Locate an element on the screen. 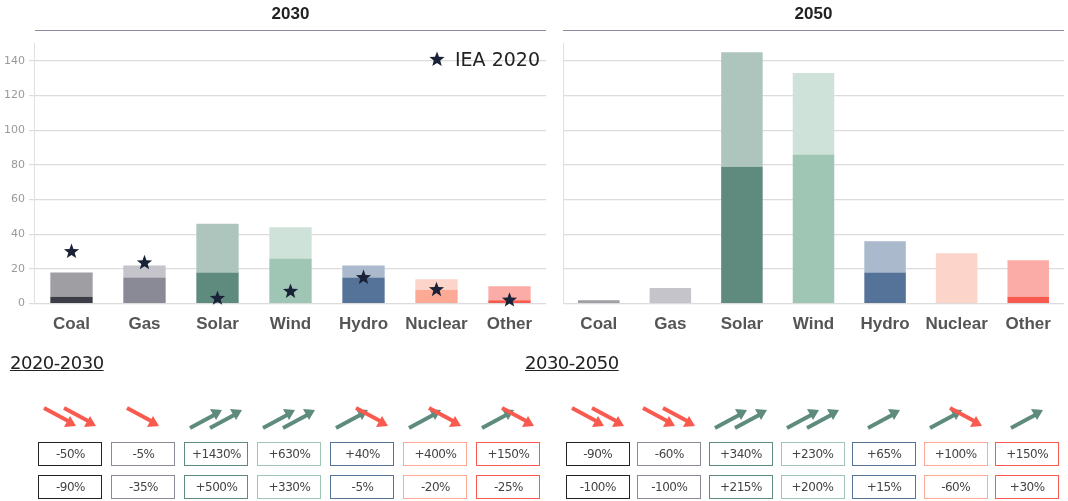 The image size is (1068, 501). text: +1430% is located at coordinates (216, 454).